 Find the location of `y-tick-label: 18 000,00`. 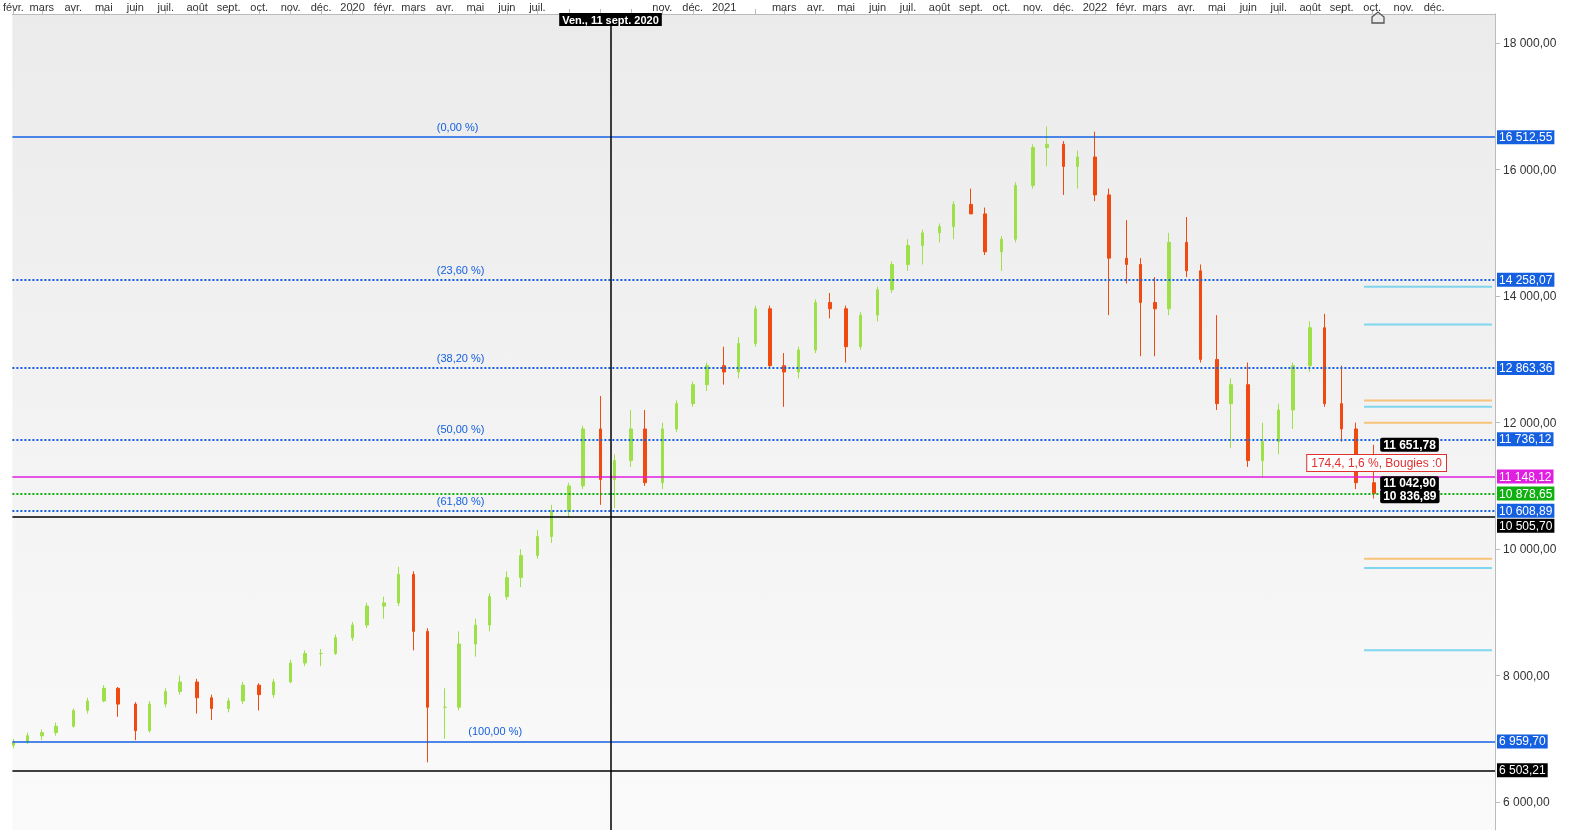

y-tick-label: 18 000,00 is located at coordinates (1530, 43).